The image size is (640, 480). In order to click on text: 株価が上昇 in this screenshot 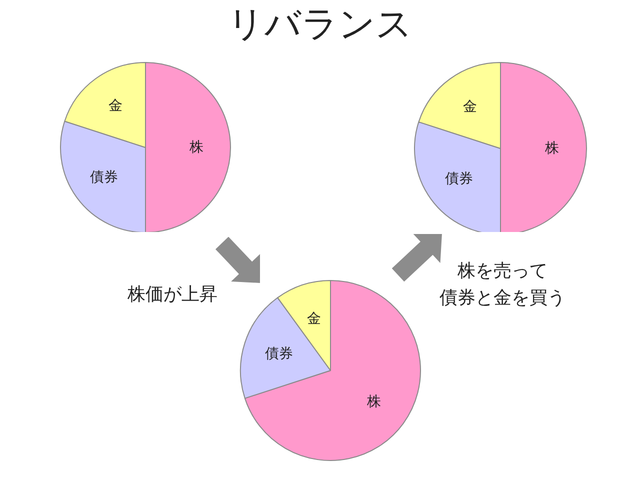, I will do `click(172, 294)`.